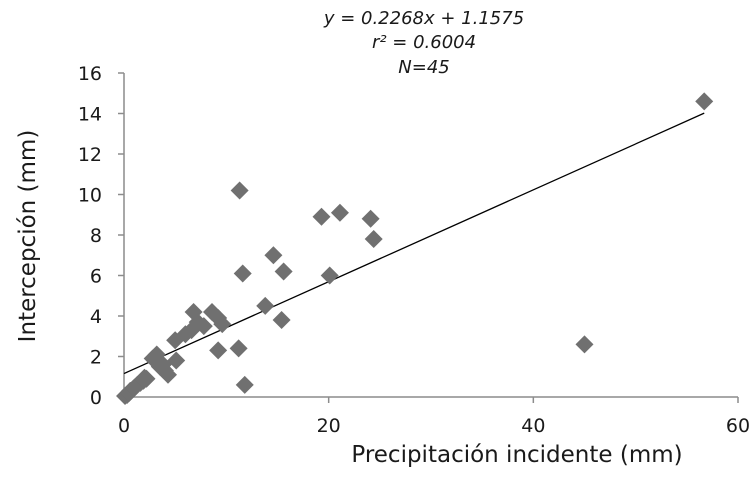  What do you see at coordinates (738, 426) in the screenshot?
I see `x-tick-label: 60` at bounding box center [738, 426].